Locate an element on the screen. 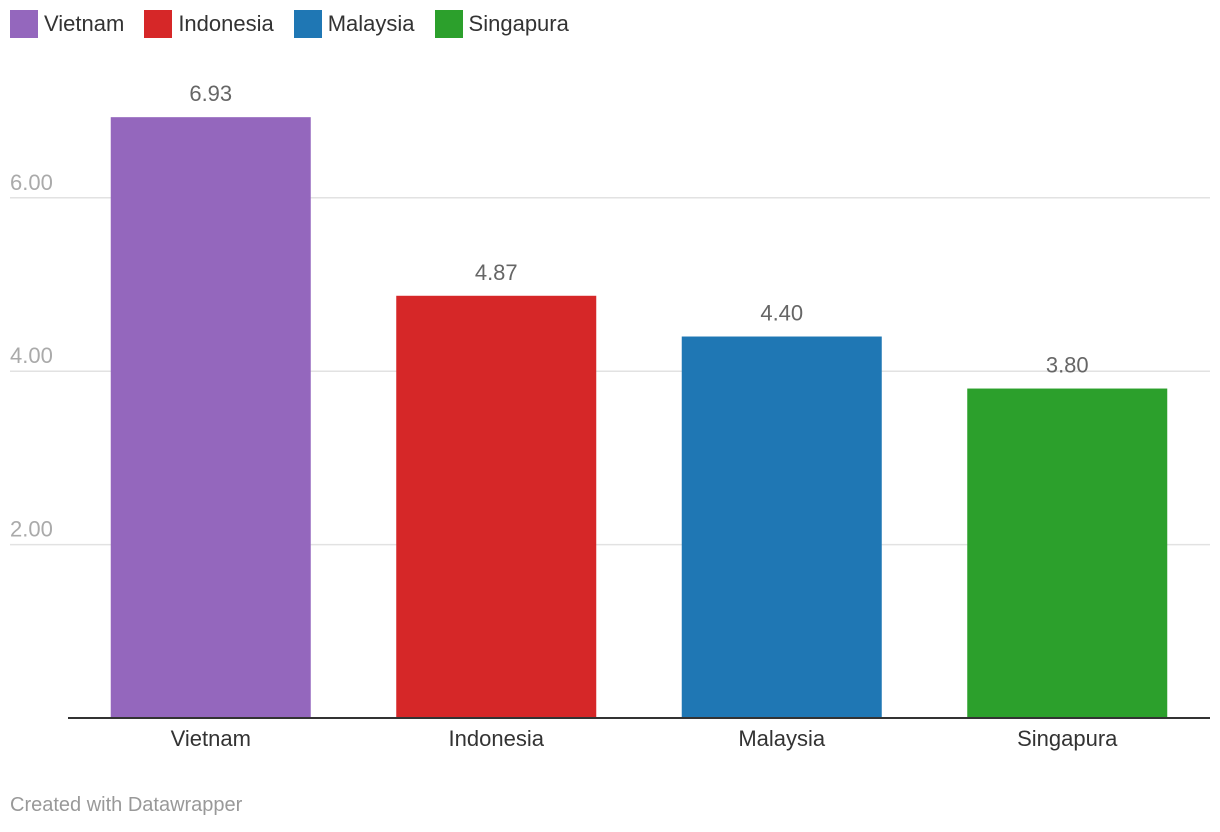 Image resolution: width=1220 pixels, height=832 pixels. bar-malaysia is located at coordinates (781, 527).